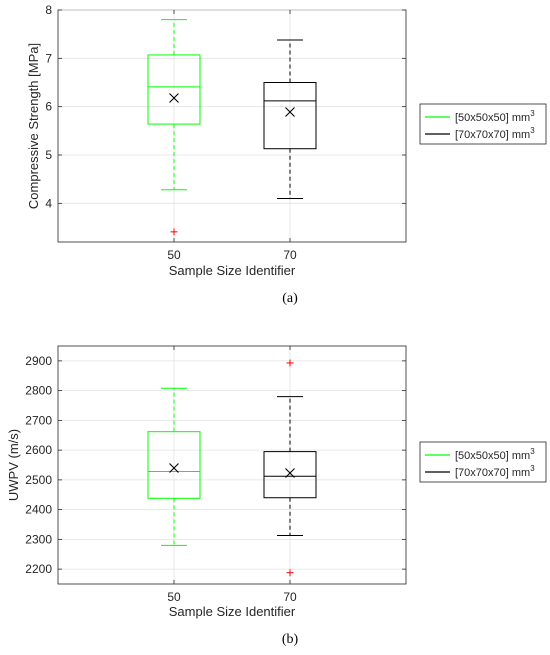 This screenshot has width=550, height=655. I want to click on y-tick-label: 2900, so click(38, 361).